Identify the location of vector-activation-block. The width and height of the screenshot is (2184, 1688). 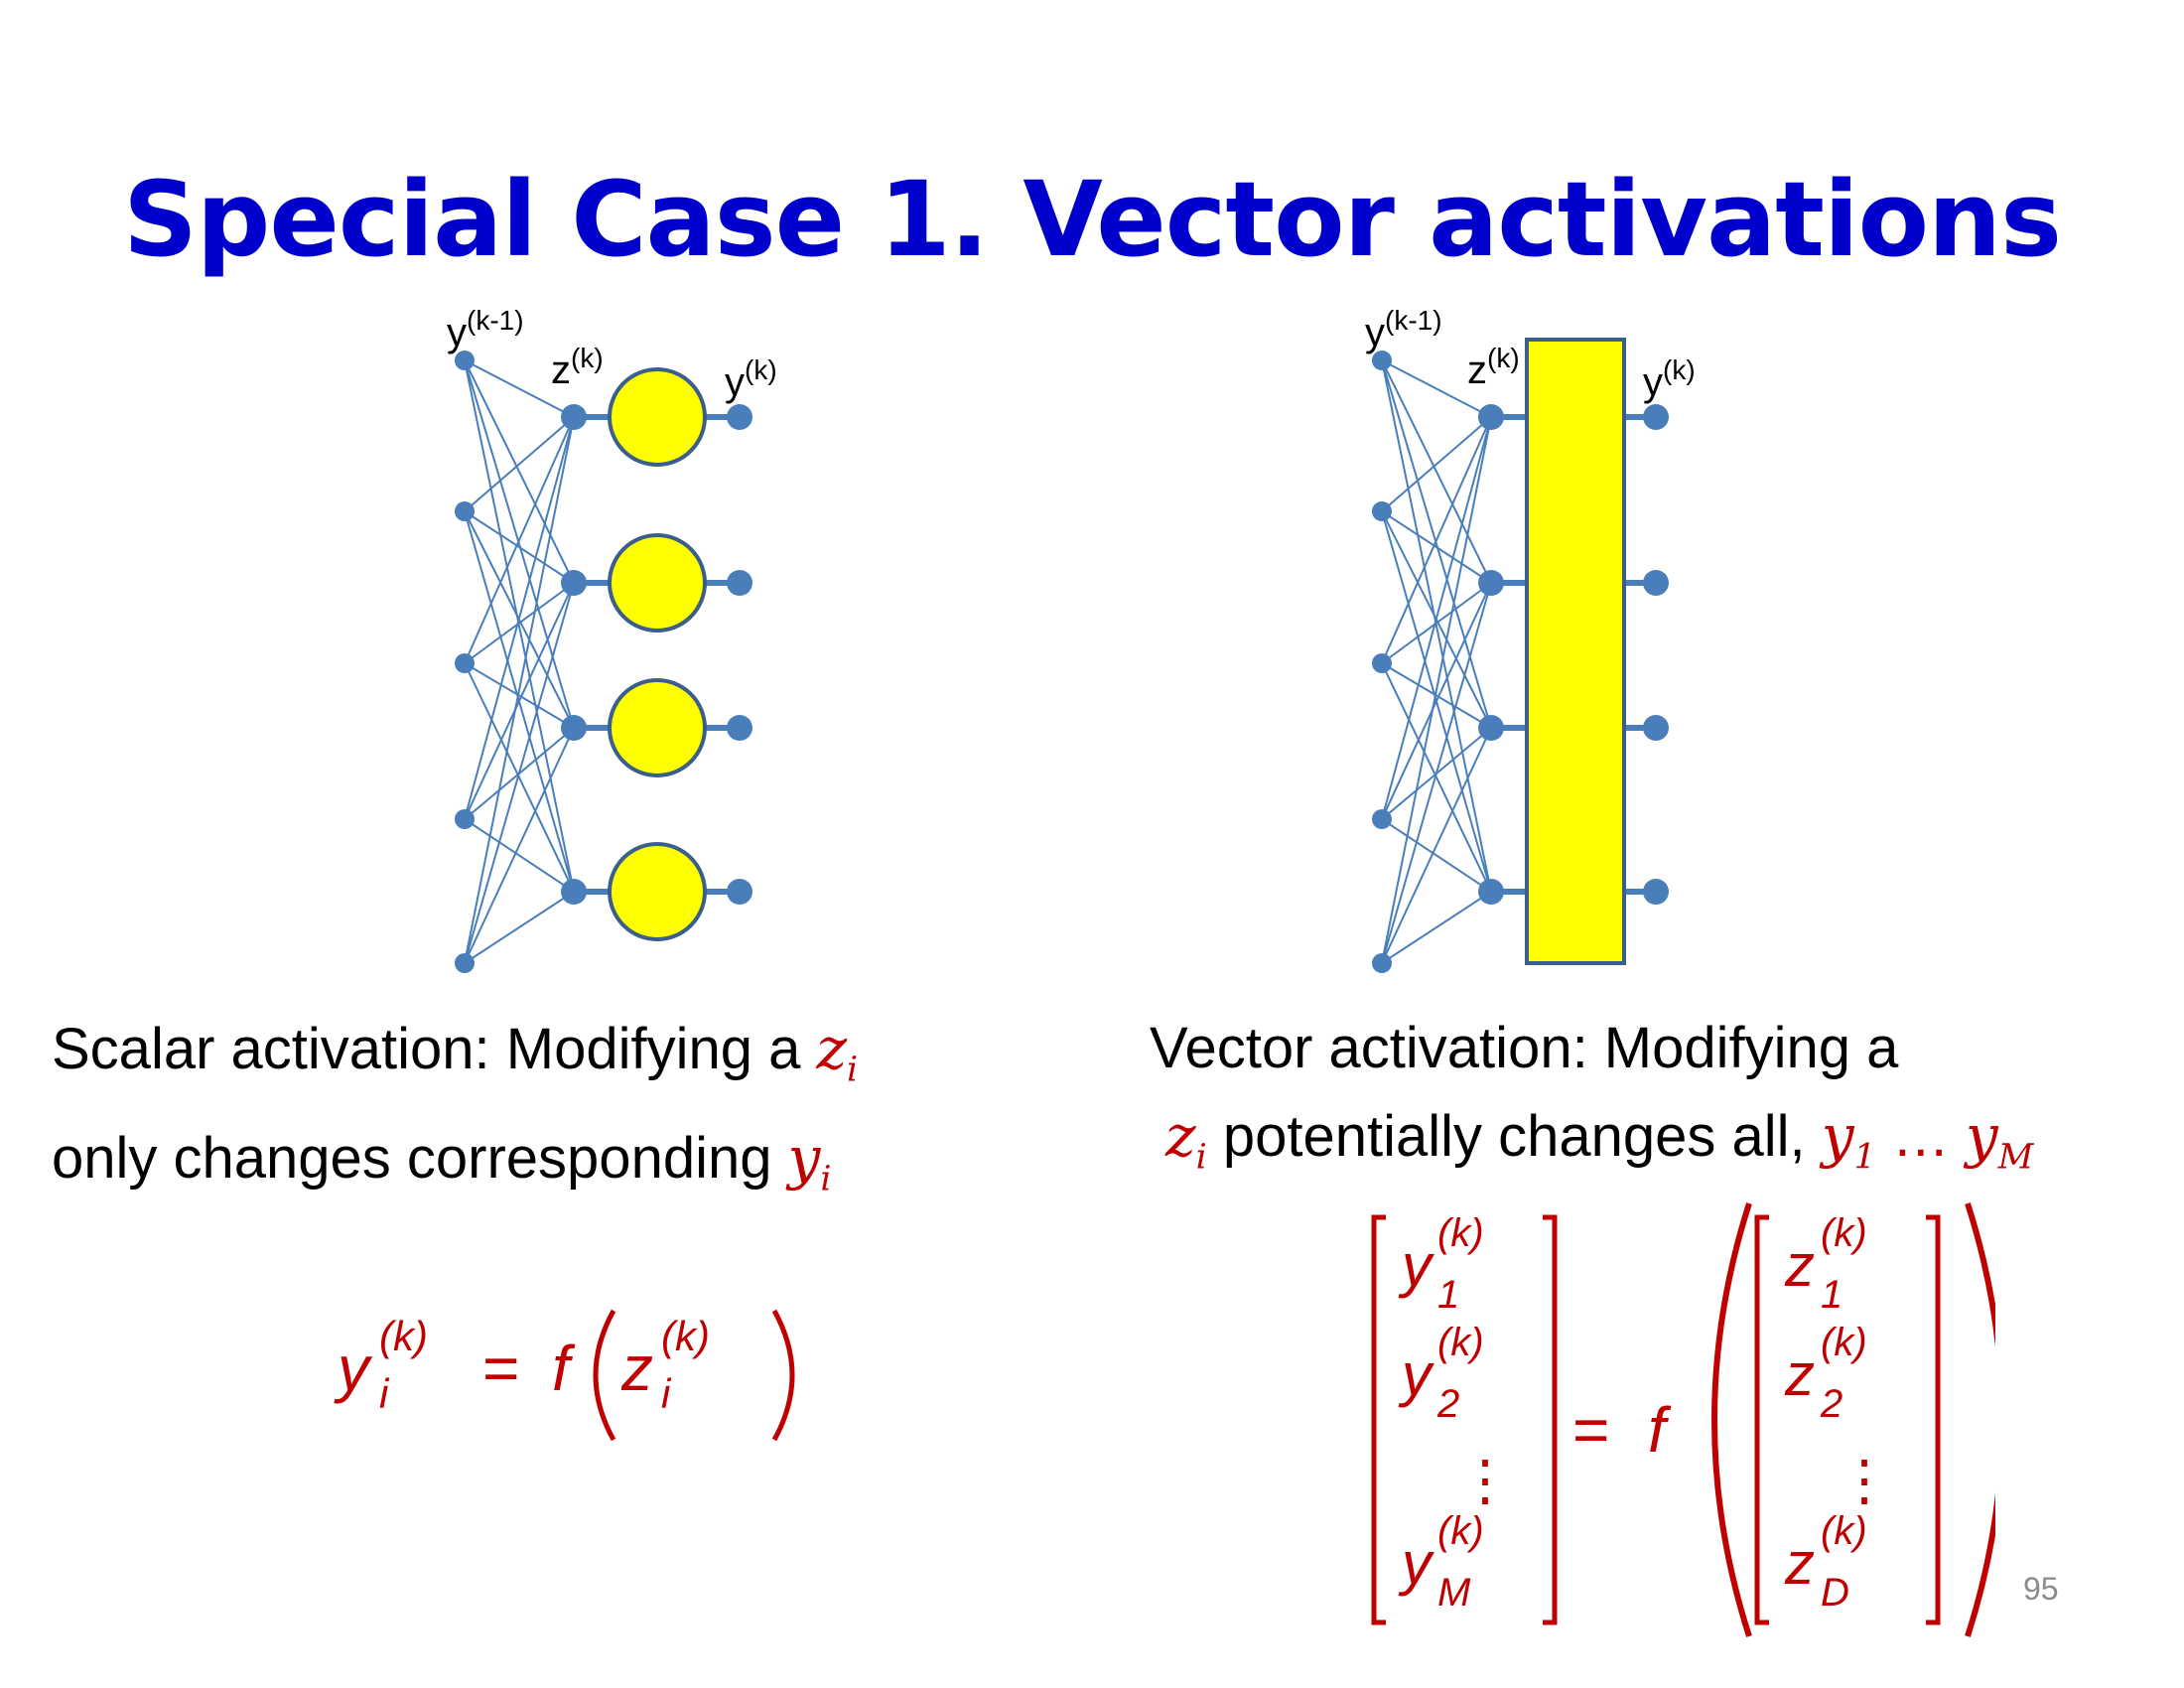
(1575, 651).